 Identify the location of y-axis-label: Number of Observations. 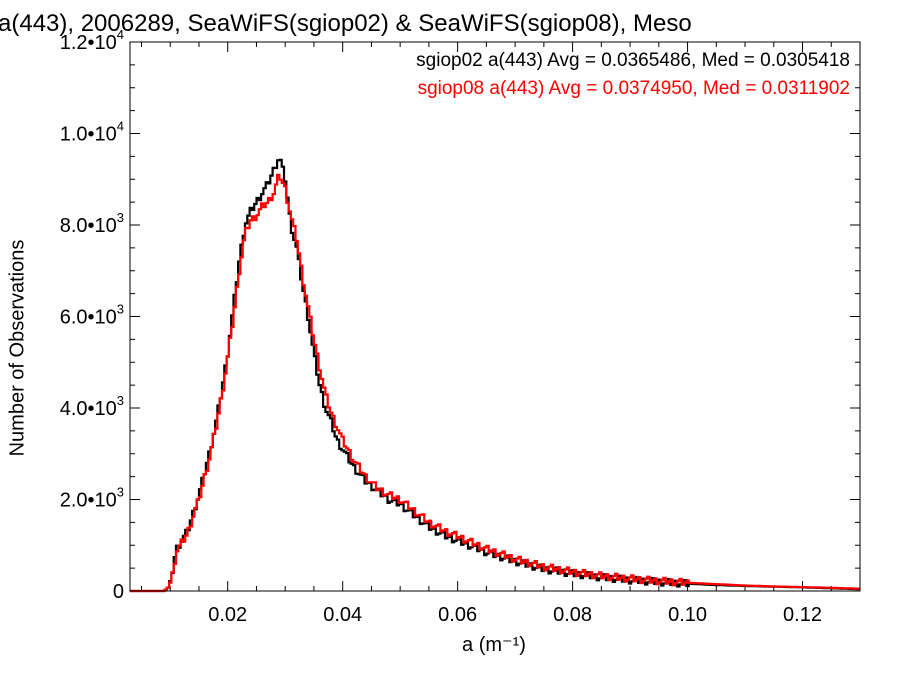
(17, 348).